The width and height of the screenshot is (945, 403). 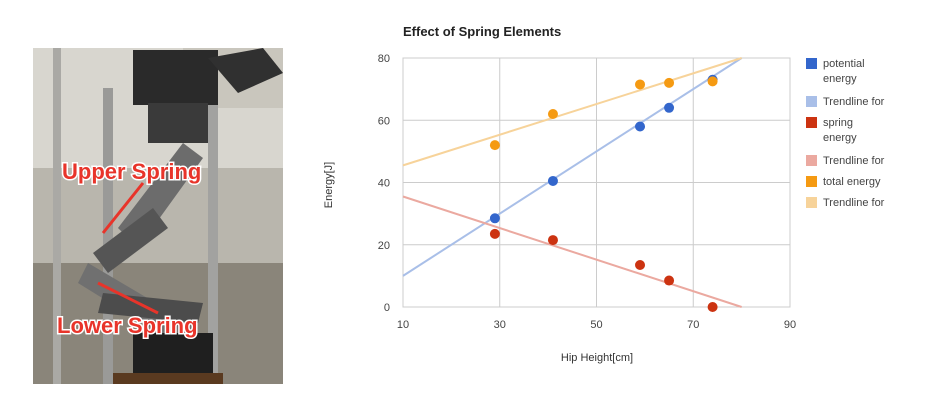 What do you see at coordinates (482, 31) in the screenshot?
I see `chart-title: Effect of Spring Elements` at bounding box center [482, 31].